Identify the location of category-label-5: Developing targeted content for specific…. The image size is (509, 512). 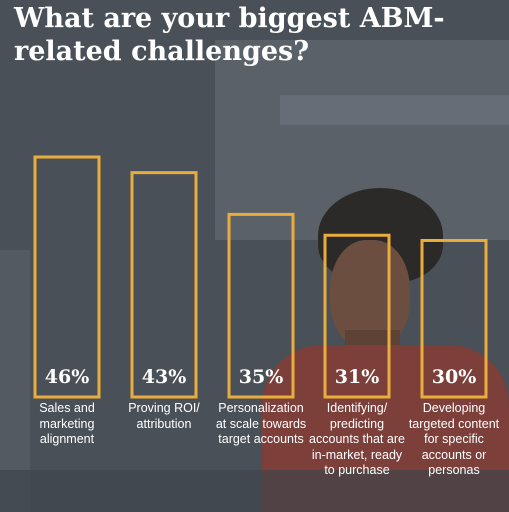
(454, 439).